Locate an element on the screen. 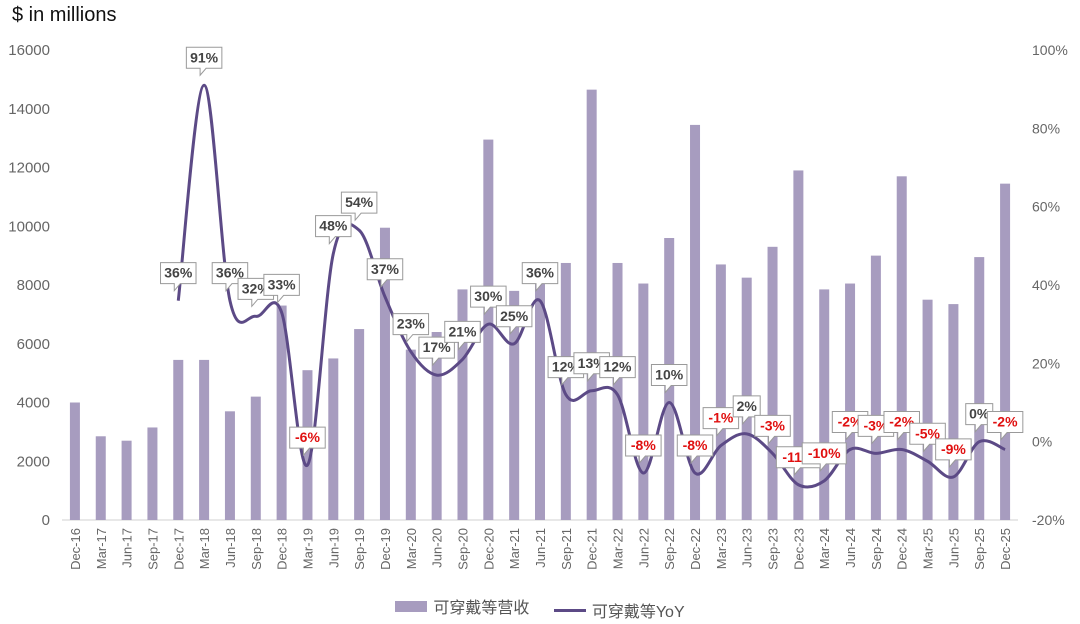 The image size is (1080, 624). data-label-text: -10% is located at coordinates (824, 453).